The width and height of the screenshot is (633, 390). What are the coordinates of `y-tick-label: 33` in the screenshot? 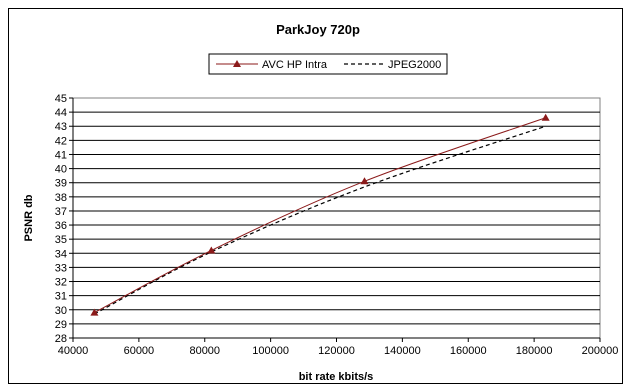 It's located at (61, 268).